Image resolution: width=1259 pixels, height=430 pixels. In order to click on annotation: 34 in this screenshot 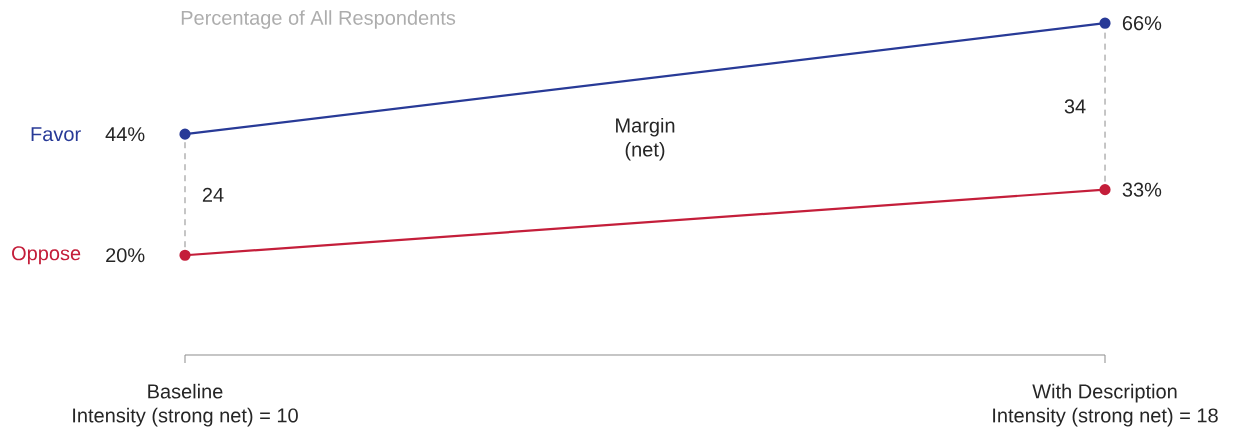, I will do `click(1075, 106)`.